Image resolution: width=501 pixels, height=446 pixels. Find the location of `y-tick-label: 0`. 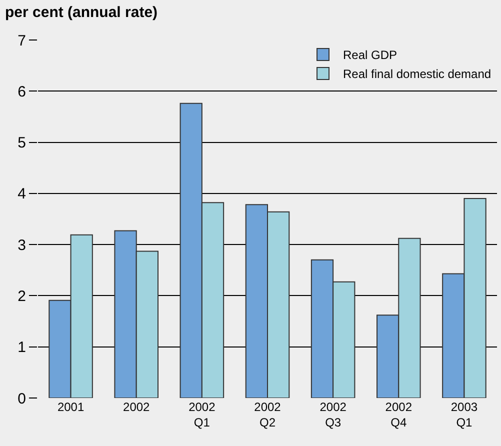

y-tick-label: 0 is located at coordinates (22, 399).